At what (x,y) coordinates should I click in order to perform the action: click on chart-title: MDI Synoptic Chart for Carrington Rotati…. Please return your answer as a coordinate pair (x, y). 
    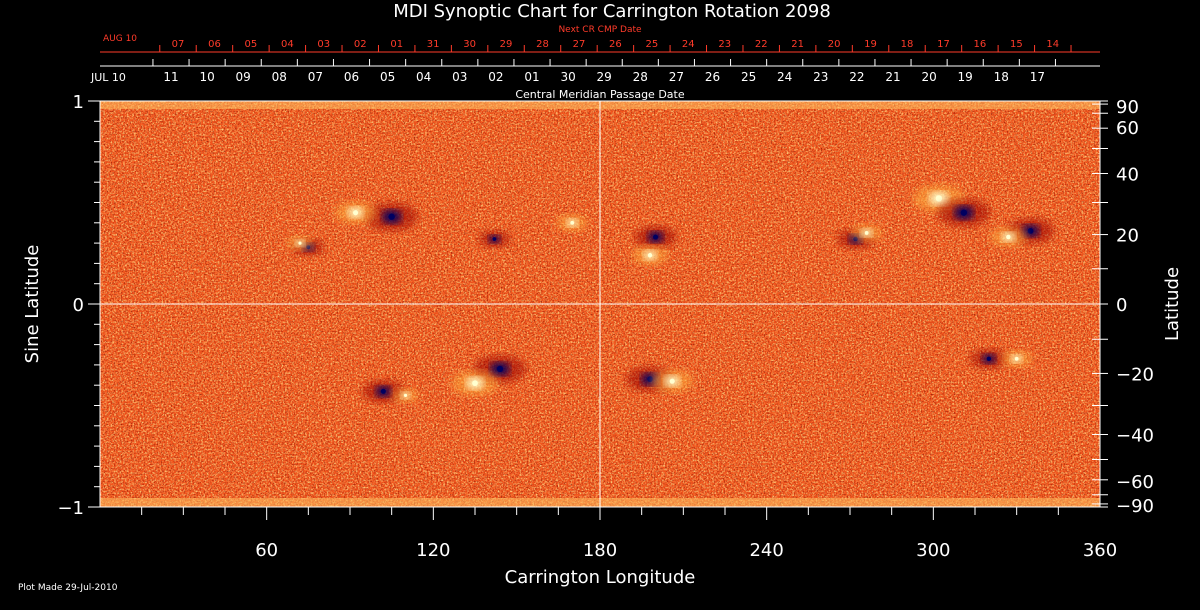
    Looking at the image, I should click on (612, 11).